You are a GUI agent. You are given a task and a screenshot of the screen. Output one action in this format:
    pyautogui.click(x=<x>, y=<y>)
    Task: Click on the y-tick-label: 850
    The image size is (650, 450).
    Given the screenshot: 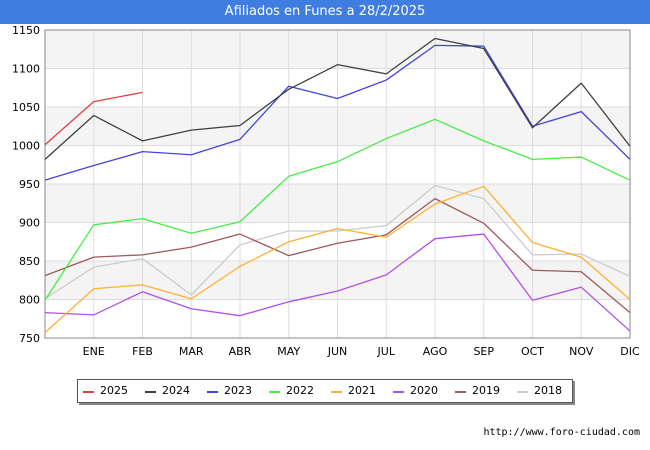 What is the action you would take?
    pyautogui.click(x=29, y=261)
    